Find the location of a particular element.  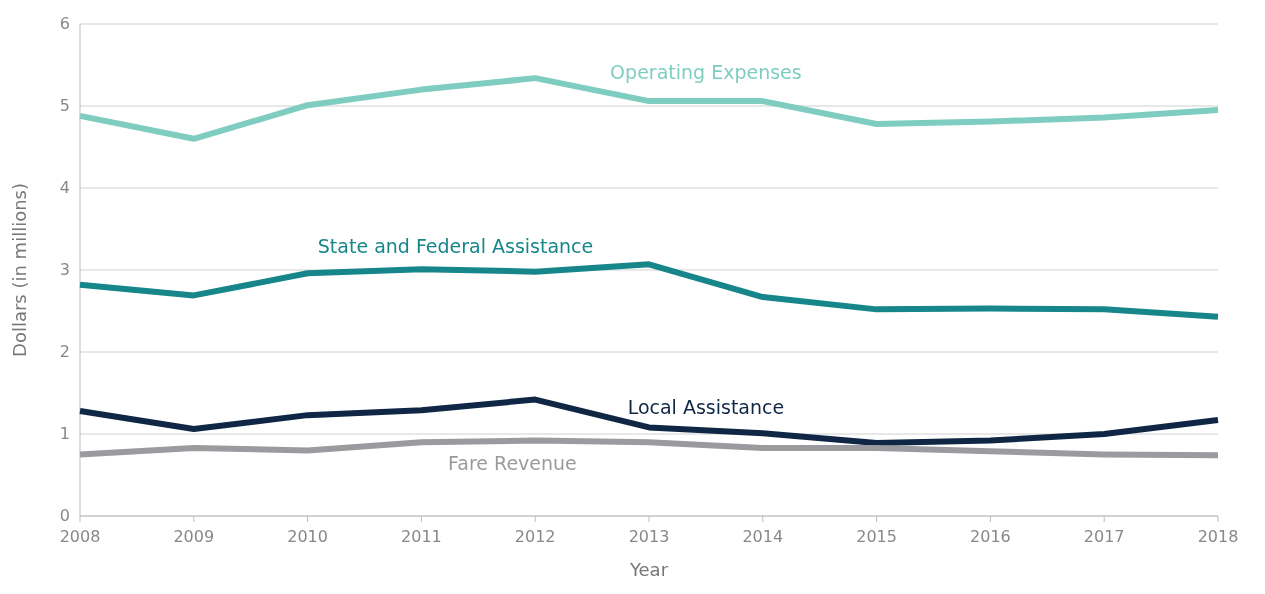

series-label: State and Federal Assistance is located at coordinates (455, 246).